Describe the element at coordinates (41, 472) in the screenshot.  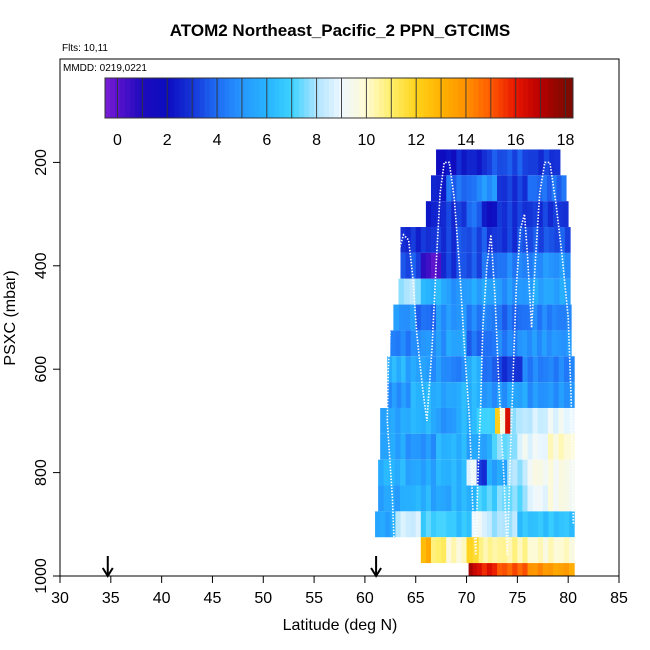
I see `y-tick-label: 800` at that location.